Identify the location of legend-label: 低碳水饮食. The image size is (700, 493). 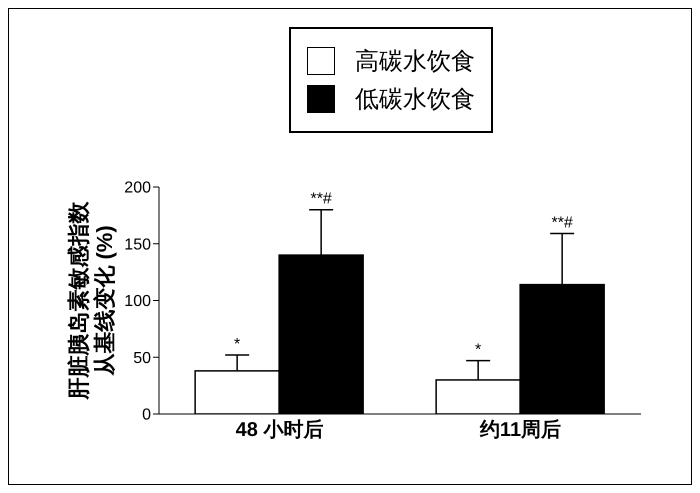
(415, 100).